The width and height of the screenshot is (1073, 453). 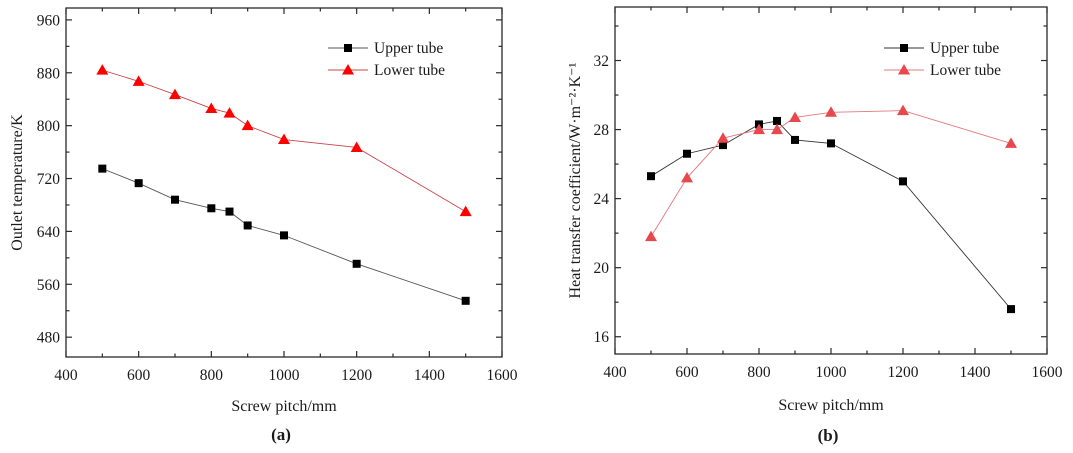 I want to click on y-tick-label: 720, so click(x=49, y=179).